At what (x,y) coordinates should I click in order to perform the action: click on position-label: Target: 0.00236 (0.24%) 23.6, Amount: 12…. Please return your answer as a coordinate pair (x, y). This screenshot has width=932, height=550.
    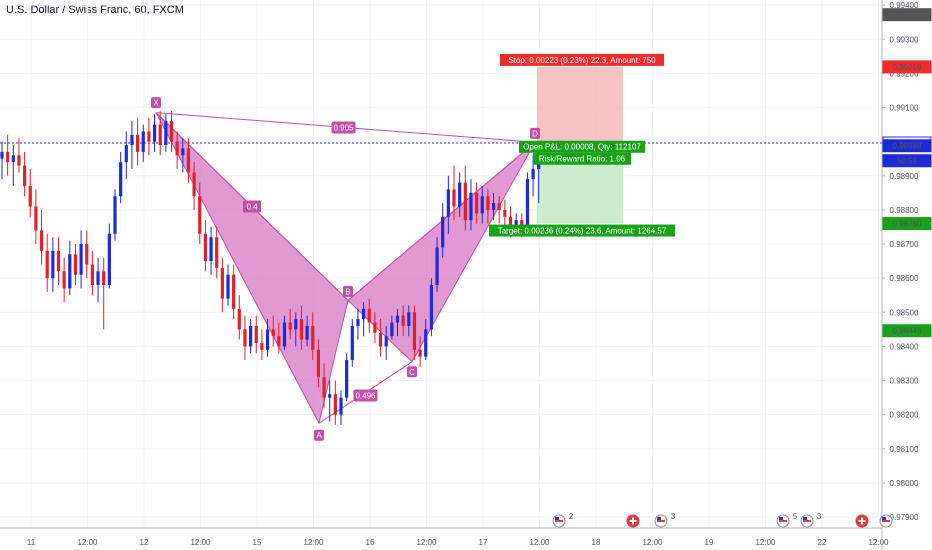
    Looking at the image, I should click on (582, 231).